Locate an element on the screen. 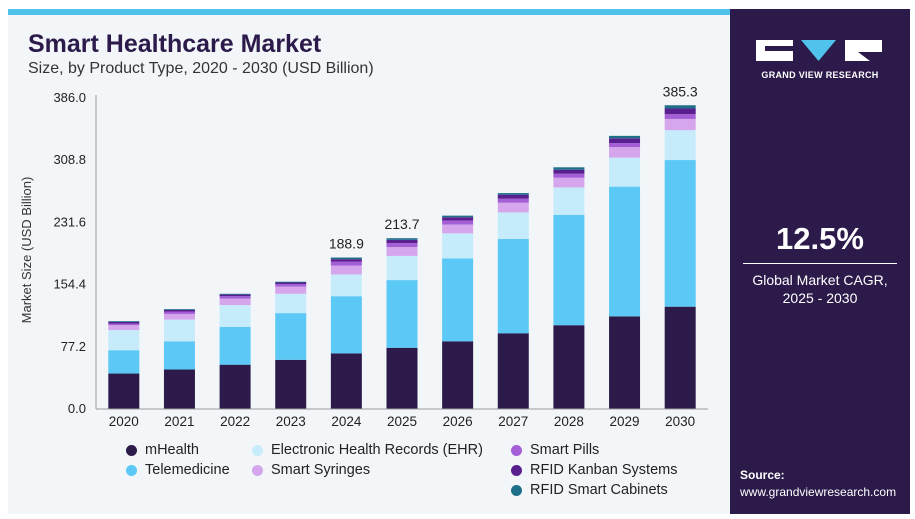  data-label-2025: 213.7 is located at coordinates (401, 224).